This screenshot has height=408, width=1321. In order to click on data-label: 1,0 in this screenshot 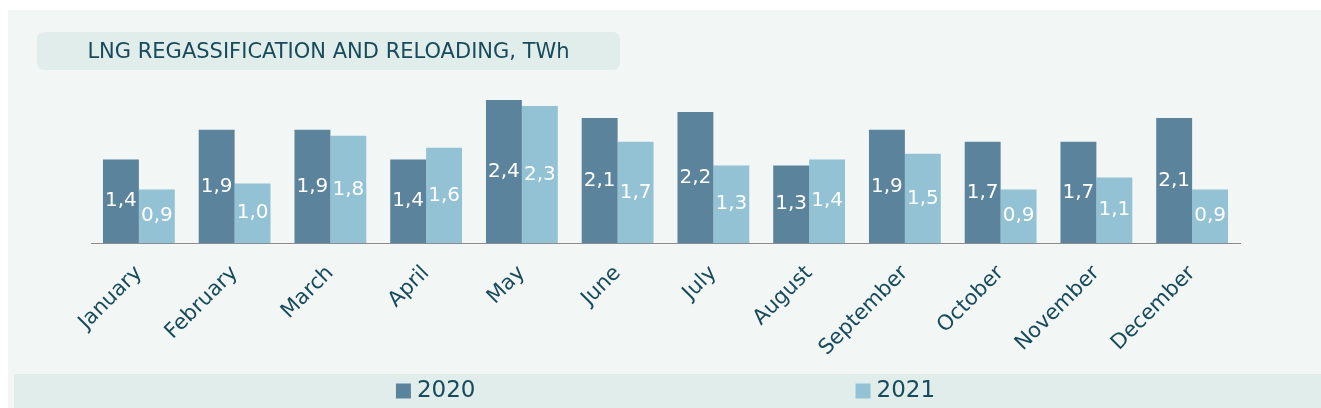, I will do `click(252, 211)`.